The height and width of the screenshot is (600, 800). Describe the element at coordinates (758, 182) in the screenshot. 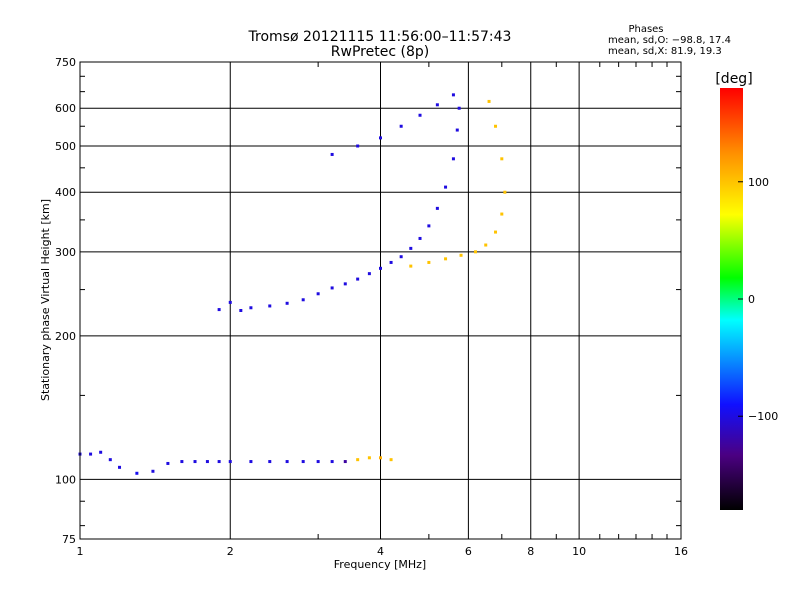

I see `colorbar-tick-label: 100` at that location.